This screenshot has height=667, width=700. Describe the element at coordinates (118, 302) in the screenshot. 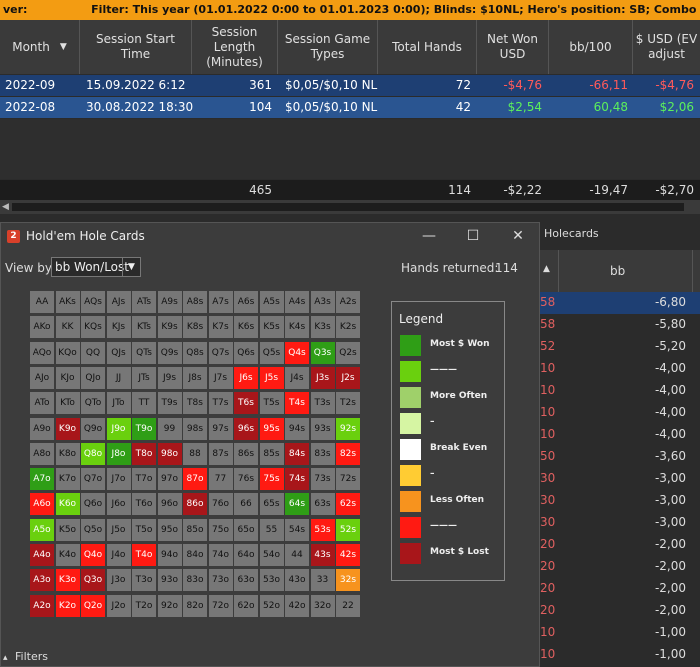

I see `hand-cell: AJs` at that location.